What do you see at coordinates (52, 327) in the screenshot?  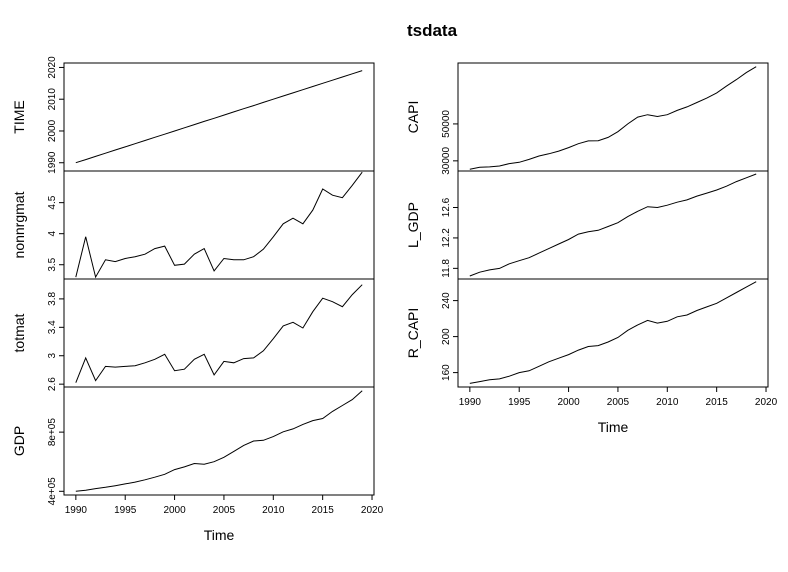 I see `y-tick-label: 3.4` at bounding box center [52, 327].